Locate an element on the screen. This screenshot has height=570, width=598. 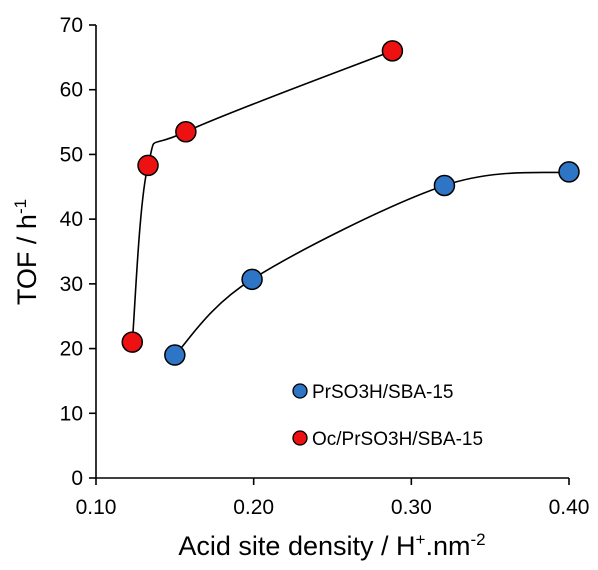
x-tick-label: 0.20 is located at coordinates (253, 507).